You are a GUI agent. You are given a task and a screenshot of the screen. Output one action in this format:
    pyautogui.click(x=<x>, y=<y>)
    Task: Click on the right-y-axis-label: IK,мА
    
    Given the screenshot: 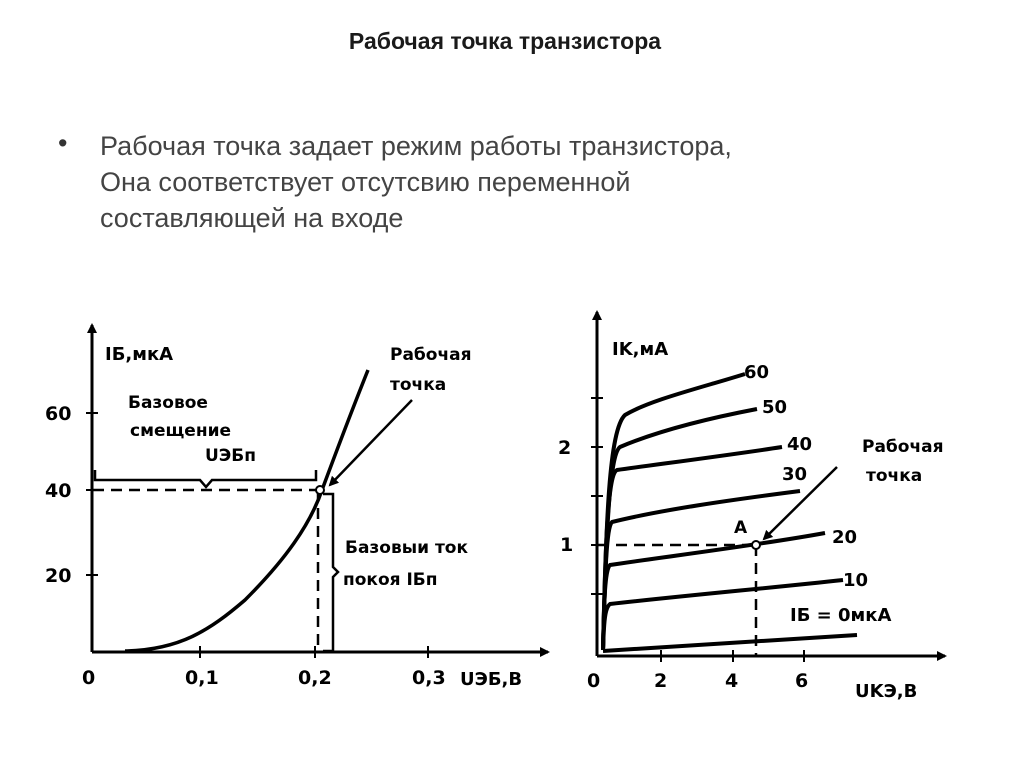 What is the action you would take?
    pyautogui.click(x=640, y=349)
    